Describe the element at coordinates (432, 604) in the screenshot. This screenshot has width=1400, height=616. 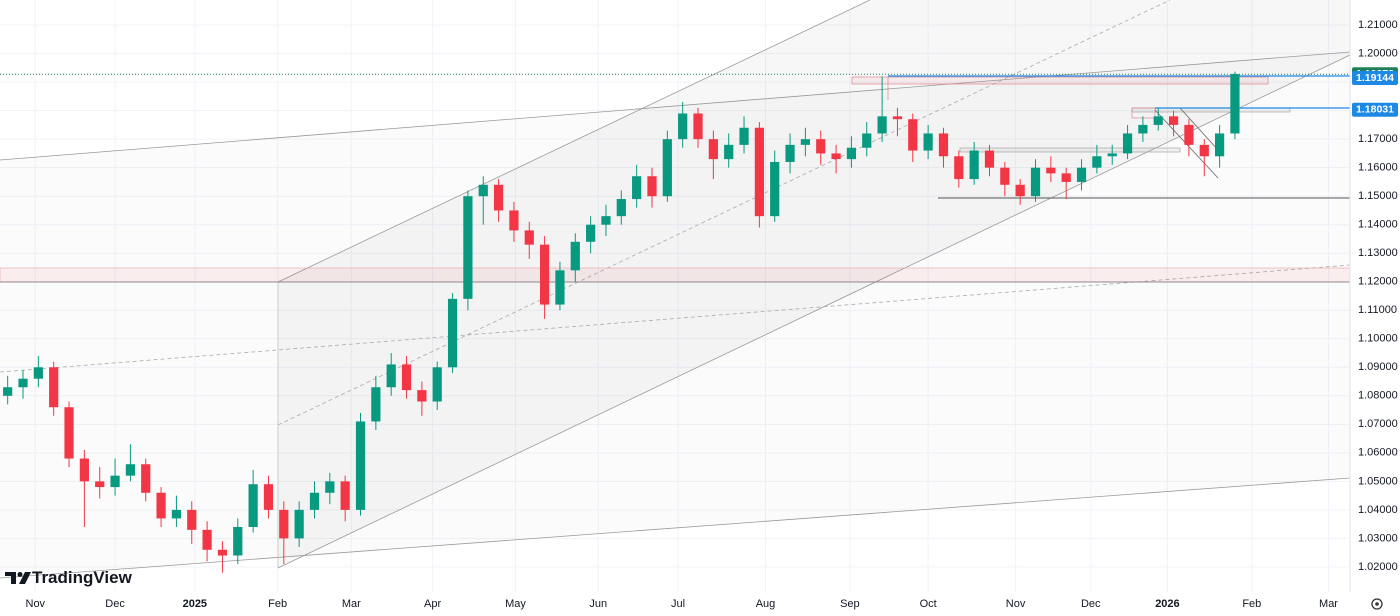
I see `x-tick-label: Apr` at that location.